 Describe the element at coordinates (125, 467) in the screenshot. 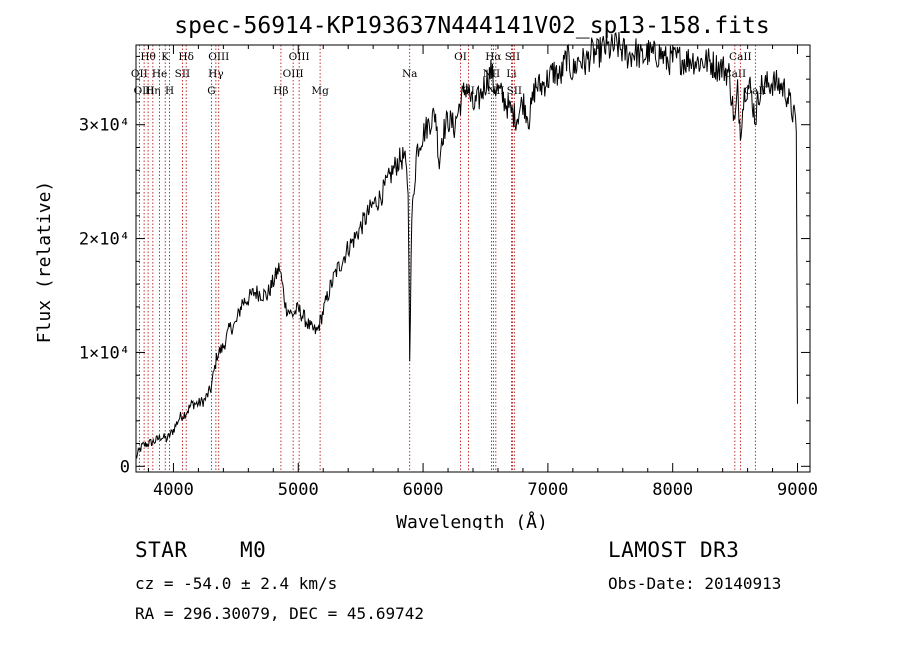

I see `y-tick-label-0: 0` at that location.